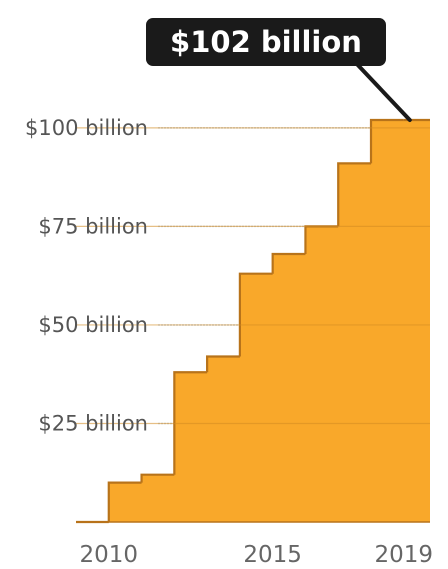 Image resolution: width=448 pixels, height=569 pixels. What do you see at coordinates (93, 325) in the screenshot?
I see `y-tick-label-1: $50 billion` at bounding box center [93, 325].